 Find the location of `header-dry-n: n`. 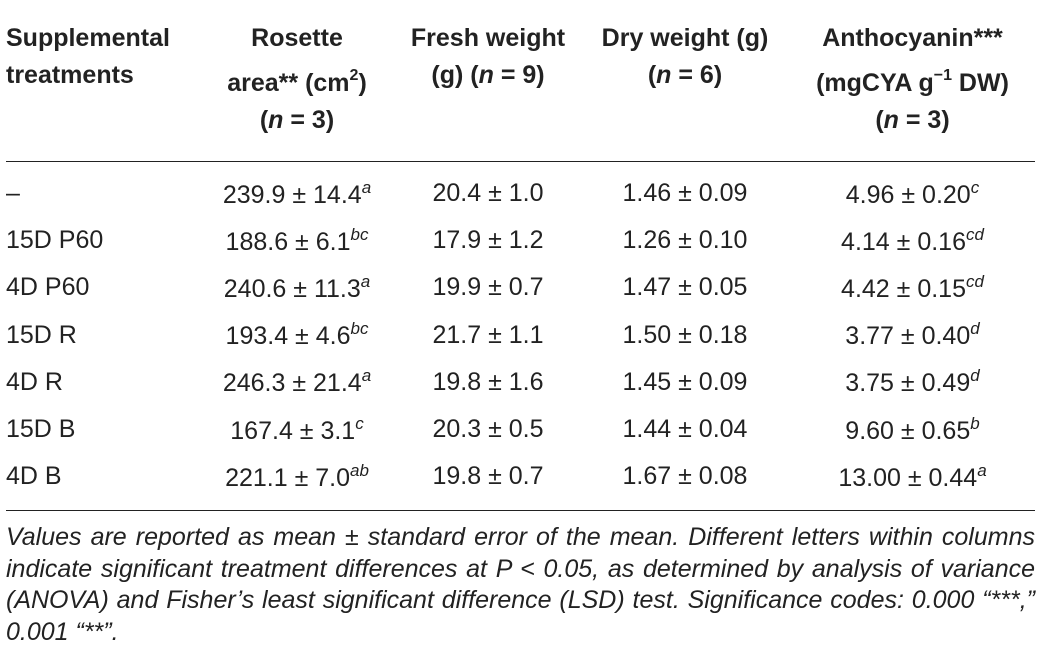

header-dry-n: n is located at coordinates (664, 75).